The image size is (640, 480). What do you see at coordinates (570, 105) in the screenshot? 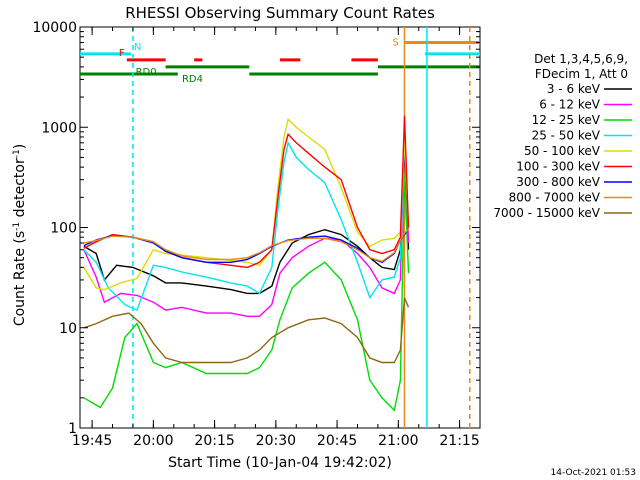
I see `legend-label: 6 - 12 keV` at bounding box center [570, 105].